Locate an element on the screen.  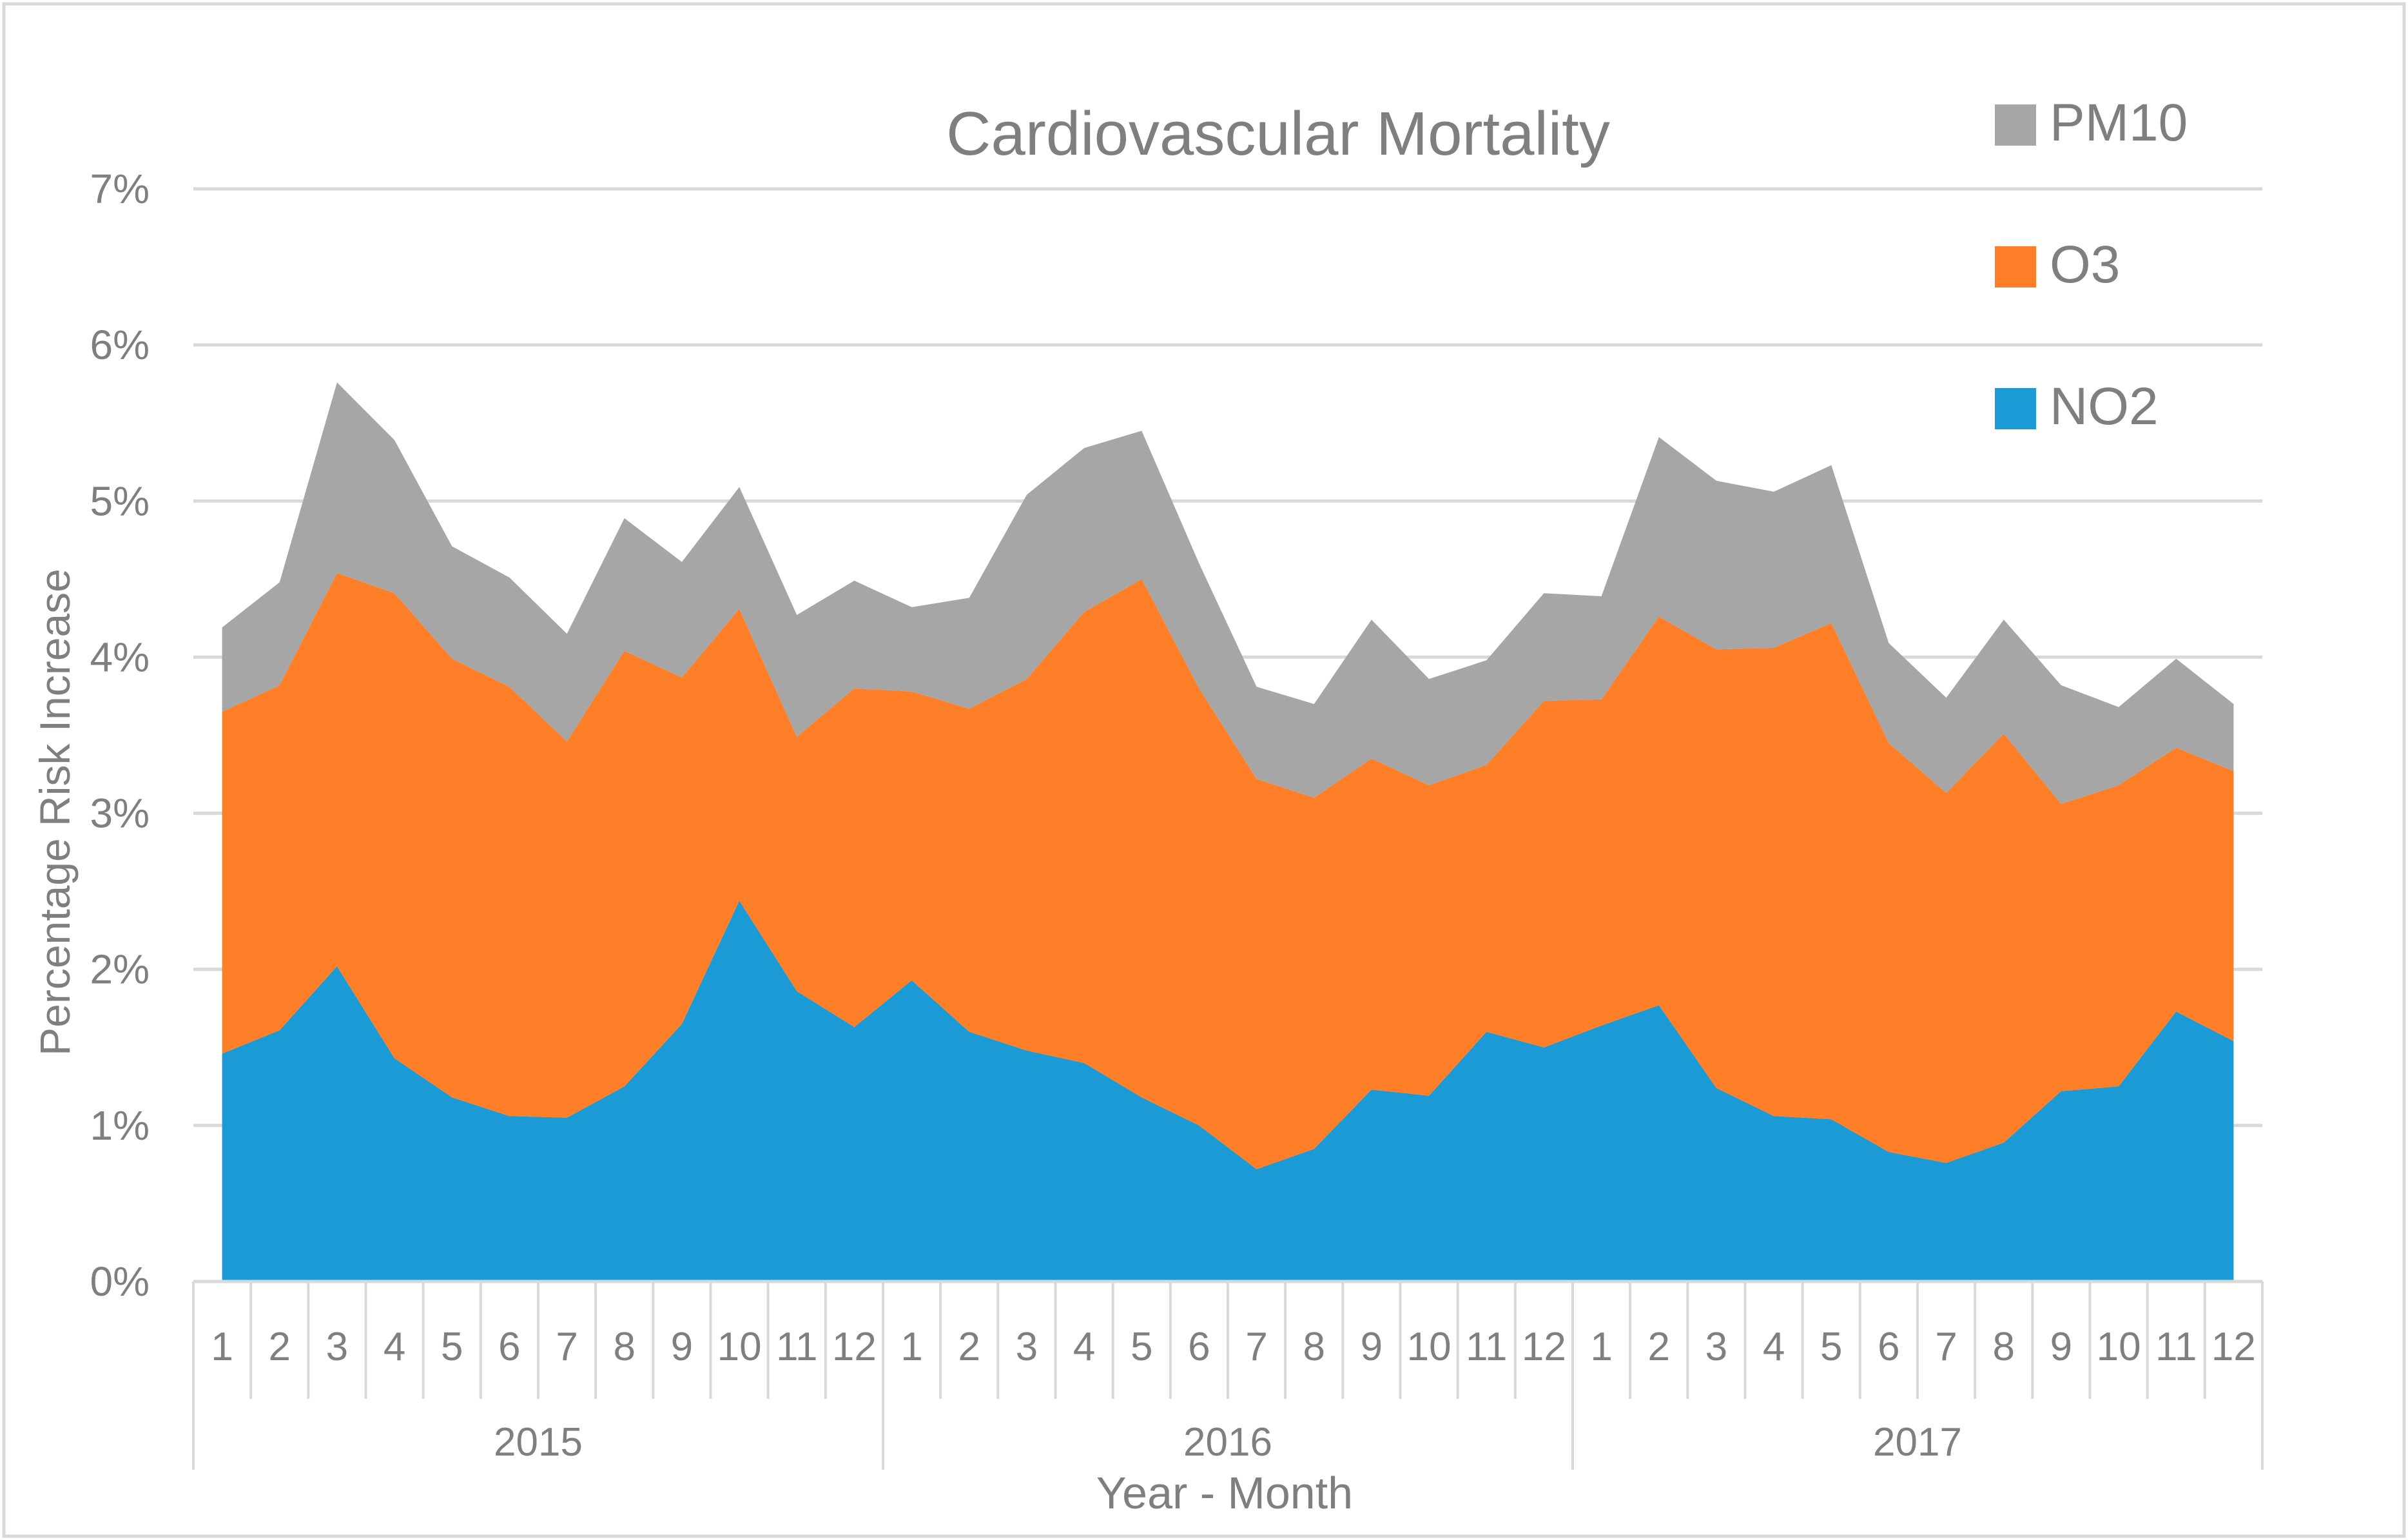
y-tick-label: 4% is located at coordinates (120, 657).